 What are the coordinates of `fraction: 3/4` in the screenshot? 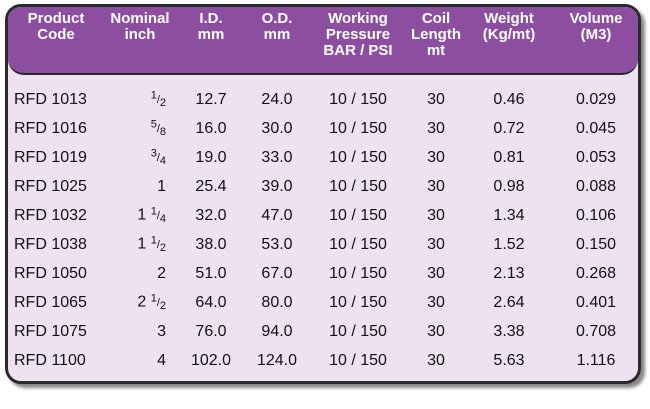 It's located at (158, 157).